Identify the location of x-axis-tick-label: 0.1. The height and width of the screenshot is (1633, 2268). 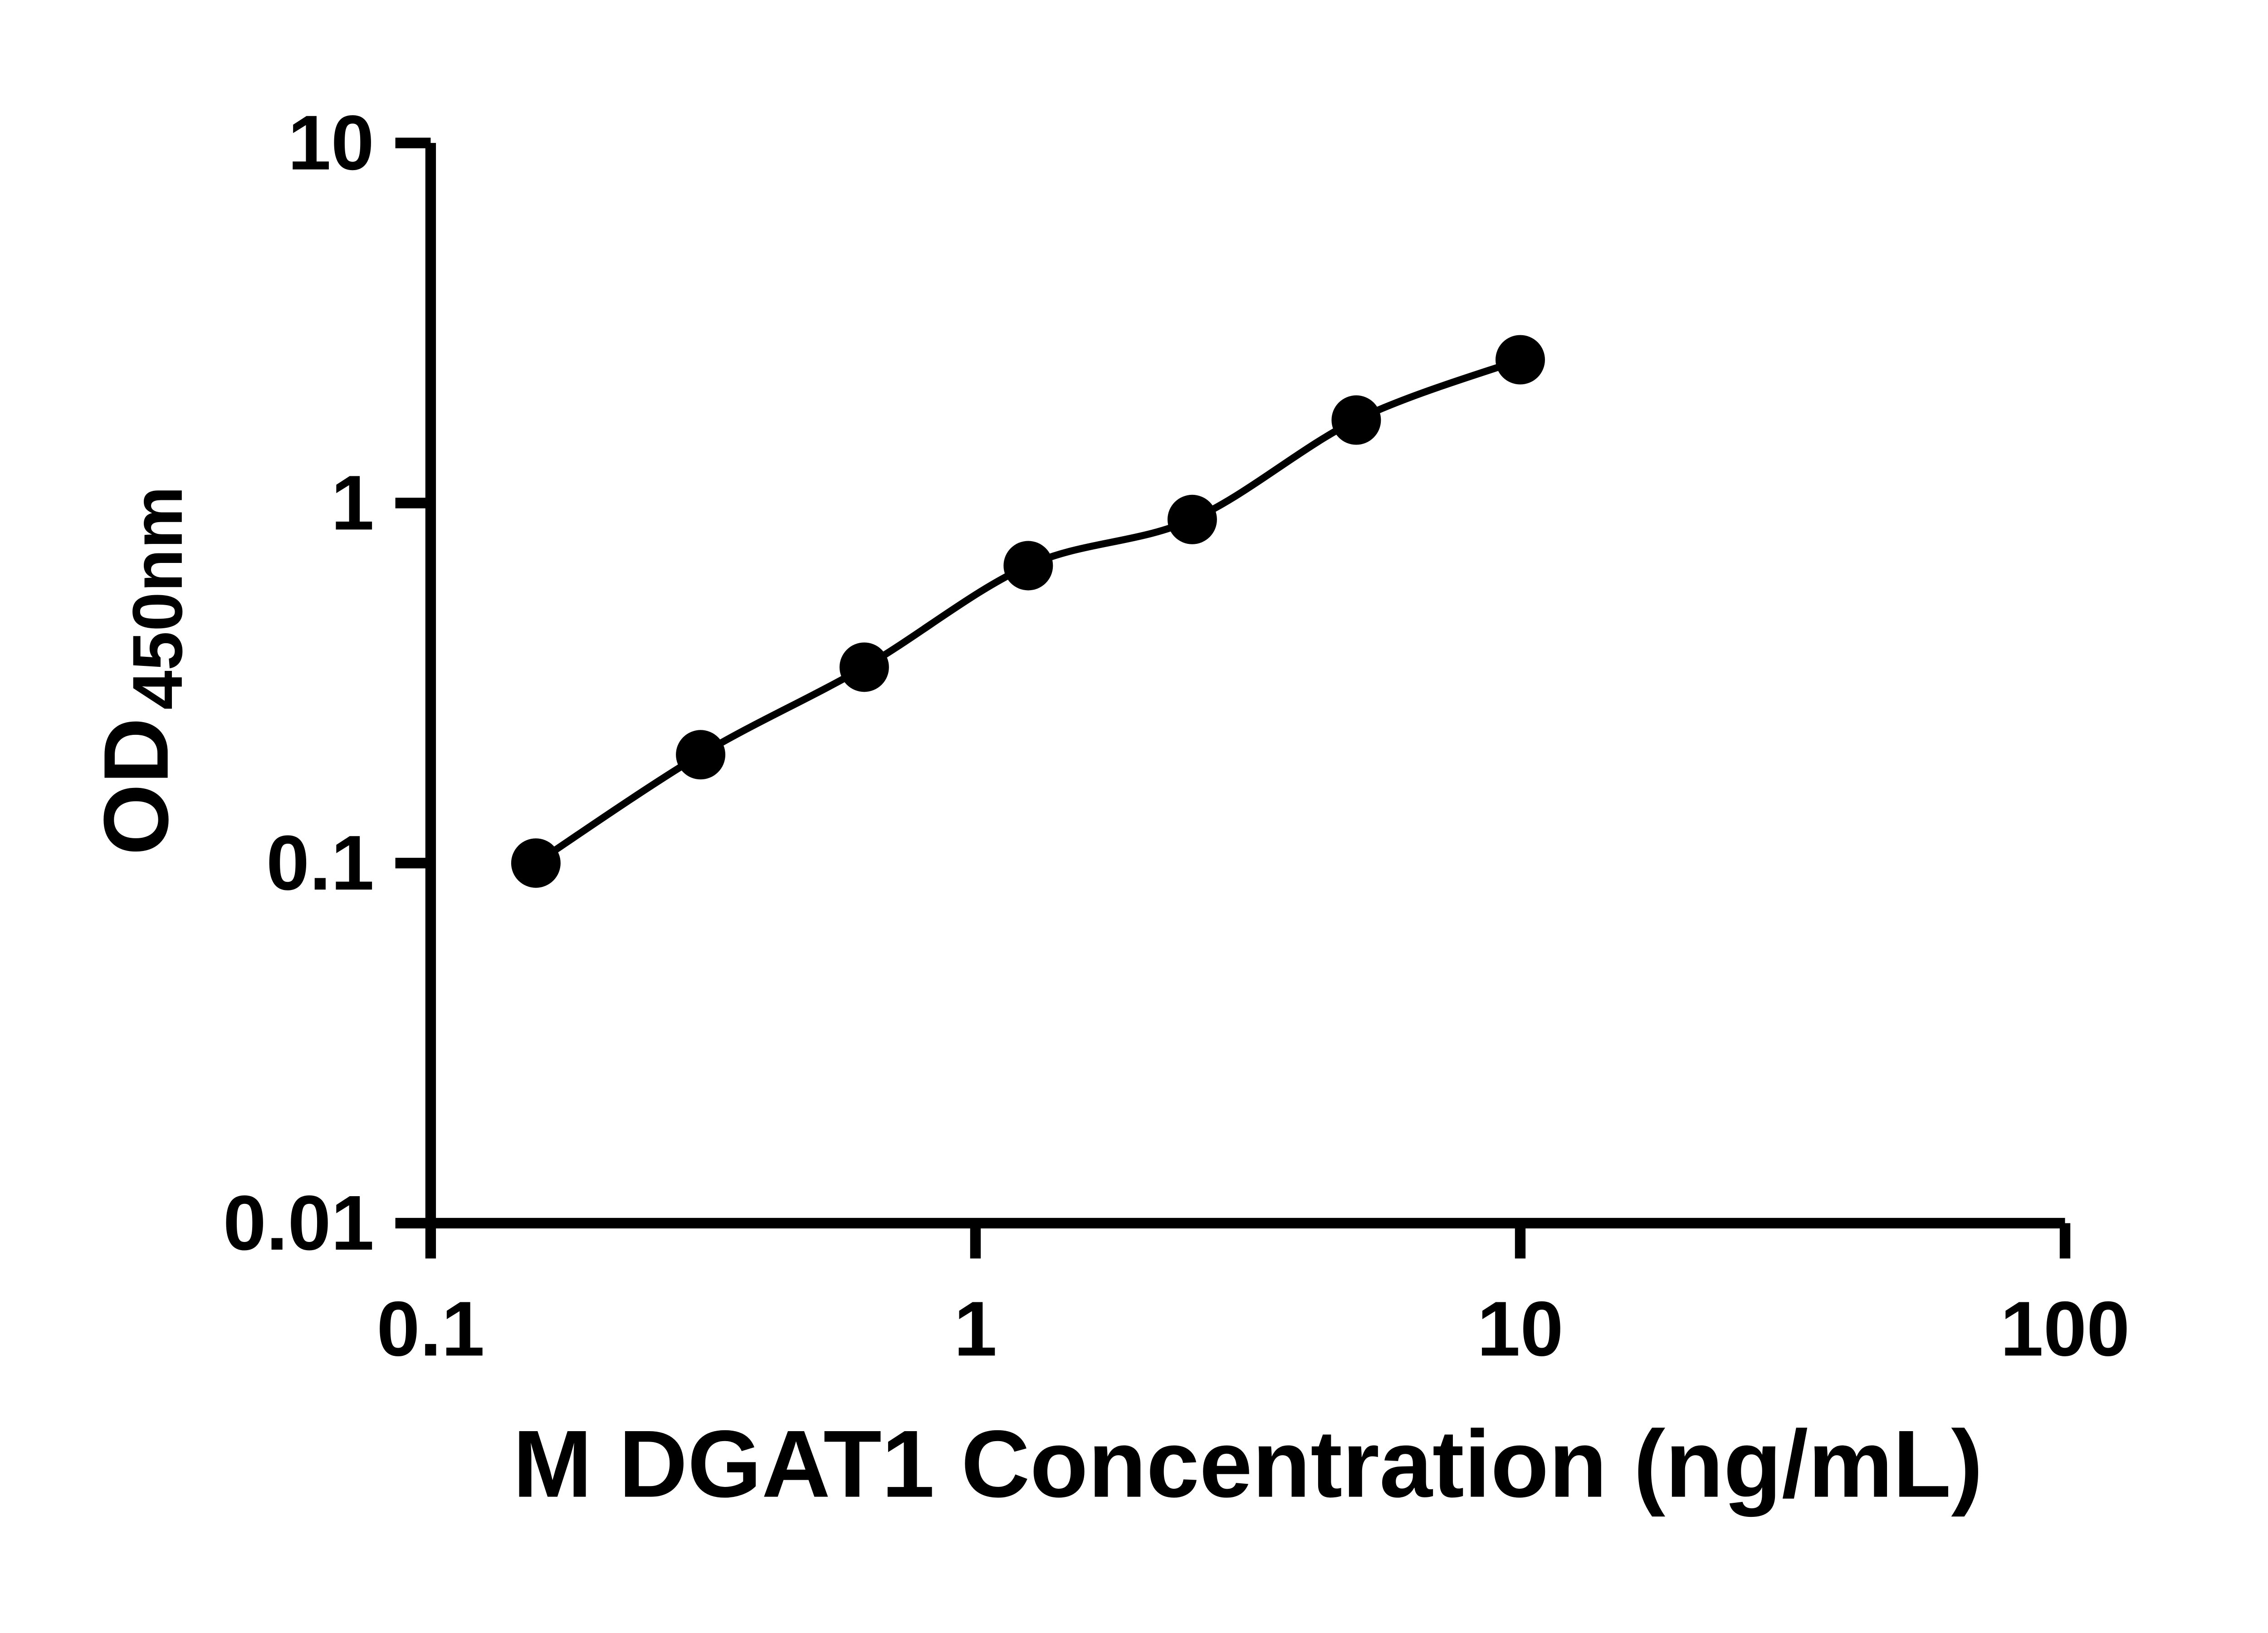
(430, 1329).